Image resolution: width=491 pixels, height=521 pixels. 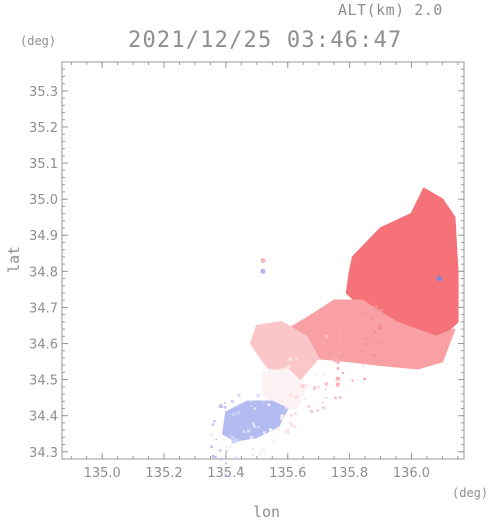 What do you see at coordinates (43, 417) in the screenshot?
I see `y-tick-label: 34.4` at bounding box center [43, 417].